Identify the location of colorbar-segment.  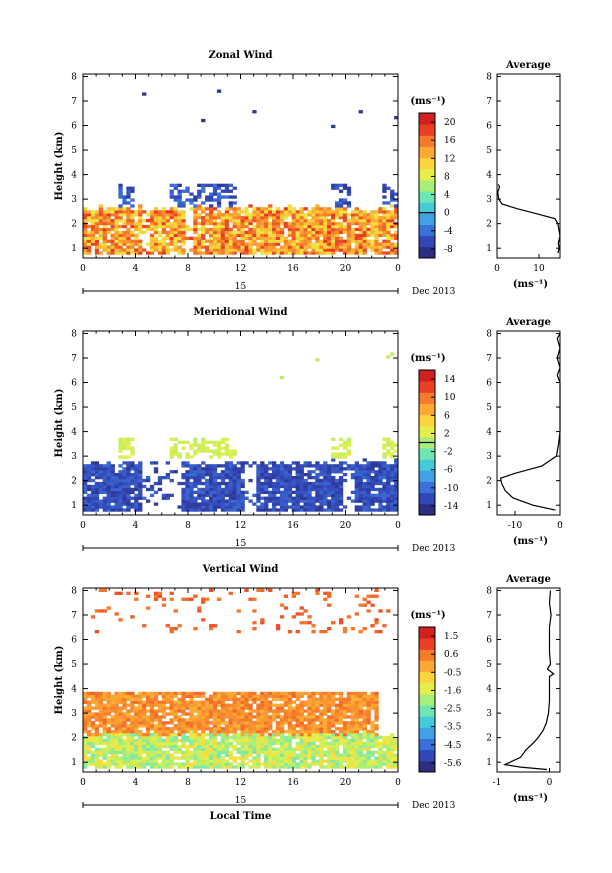
(427, 766).